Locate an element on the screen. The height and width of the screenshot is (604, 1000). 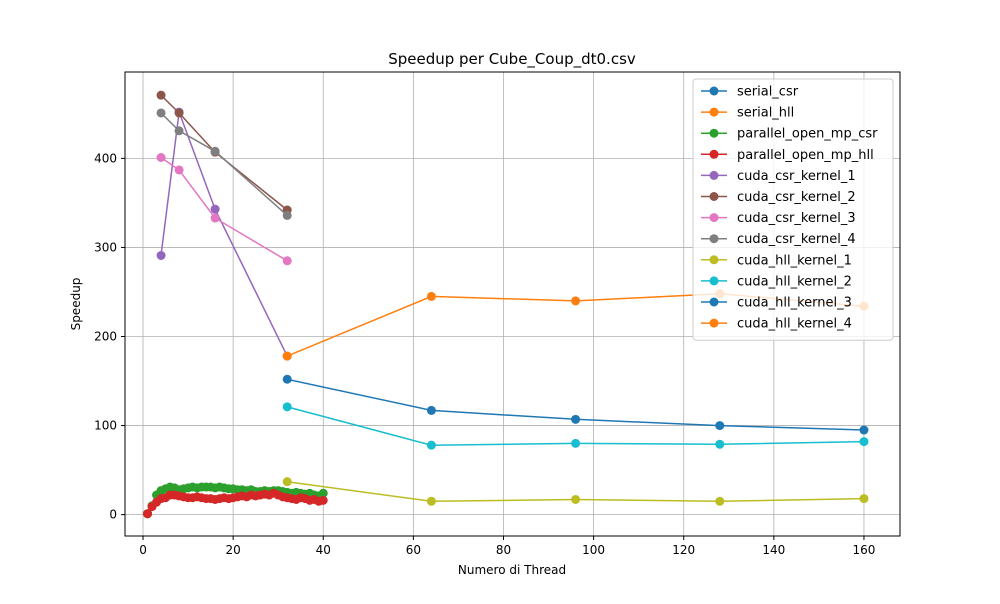
legend-item: cuda_hll_kernel_3 is located at coordinates (776, 303).